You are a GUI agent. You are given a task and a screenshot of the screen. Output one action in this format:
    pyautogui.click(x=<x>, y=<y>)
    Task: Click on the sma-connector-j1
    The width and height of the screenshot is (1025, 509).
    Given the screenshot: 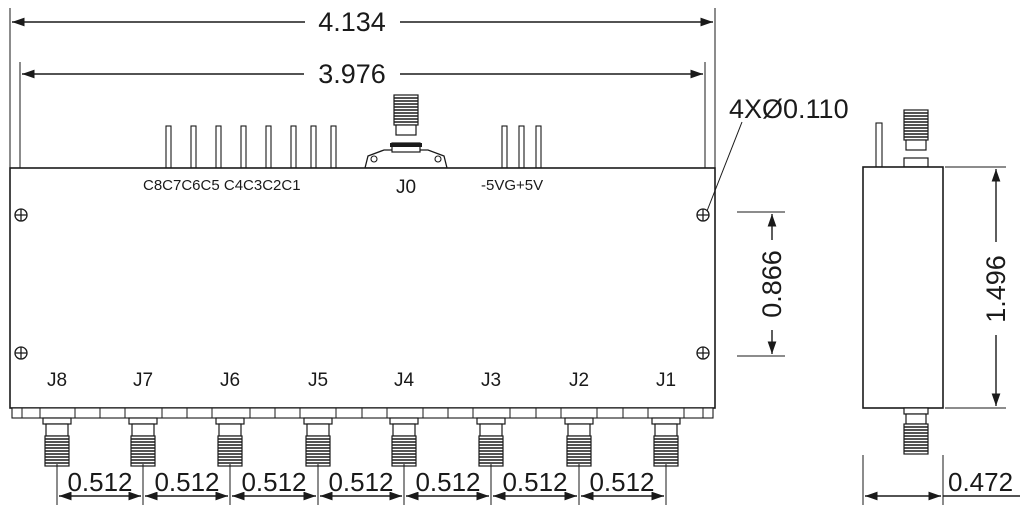 What is the action you would take?
    pyautogui.click(x=666, y=442)
    